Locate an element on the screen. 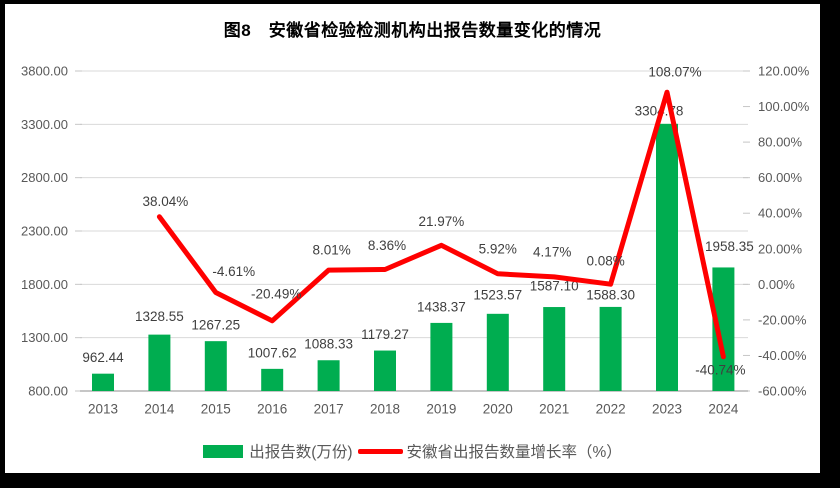 The height and width of the screenshot is (488, 840). legend-line-swatch-icon is located at coordinates (380, 451).